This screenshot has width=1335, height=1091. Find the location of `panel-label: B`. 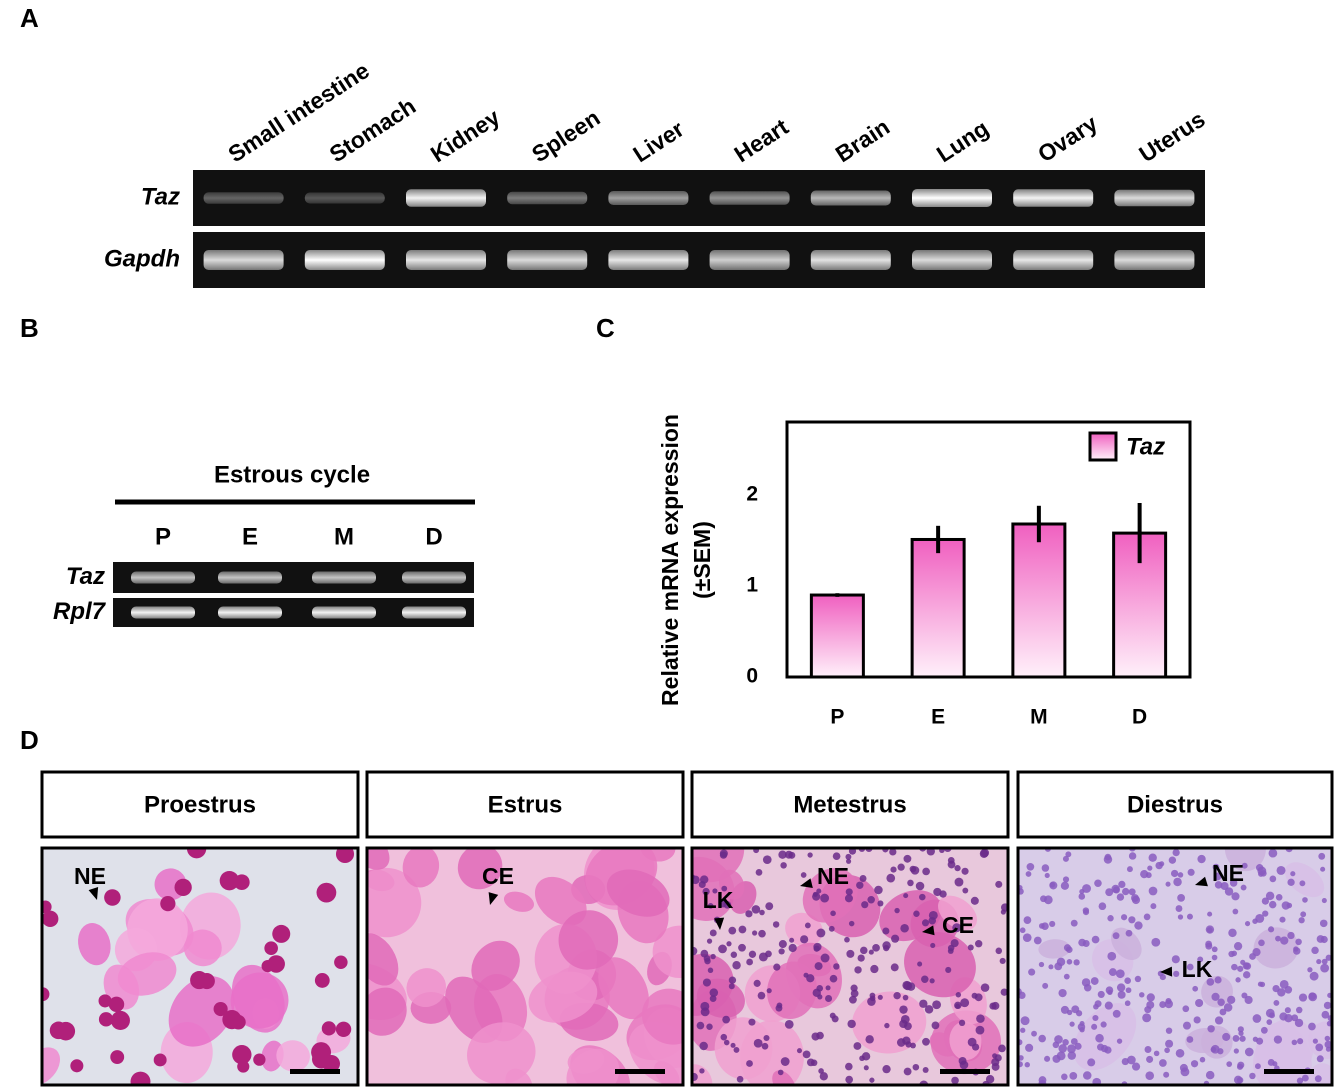

panel-label: B is located at coordinates (29, 328).